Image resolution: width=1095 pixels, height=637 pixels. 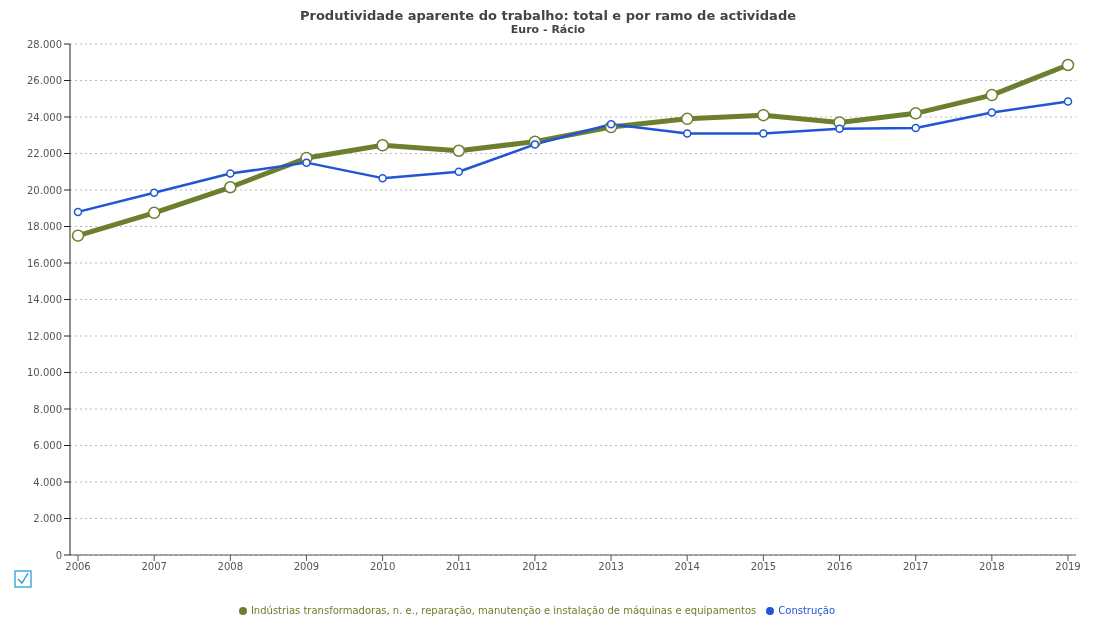 What do you see at coordinates (44, 81) in the screenshot?
I see `y-tick-label: 26.000` at bounding box center [44, 81].